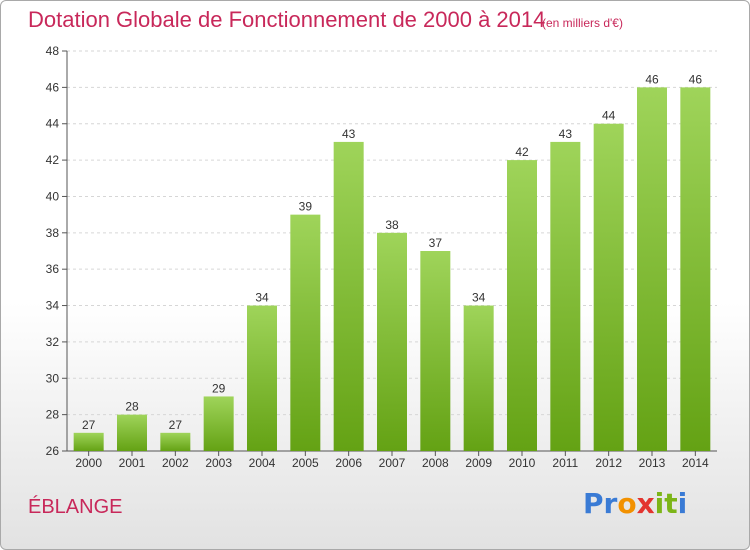  What do you see at coordinates (392, 341) in the screenshot?
I see `bar-2007` at bounding box center [392, 341].